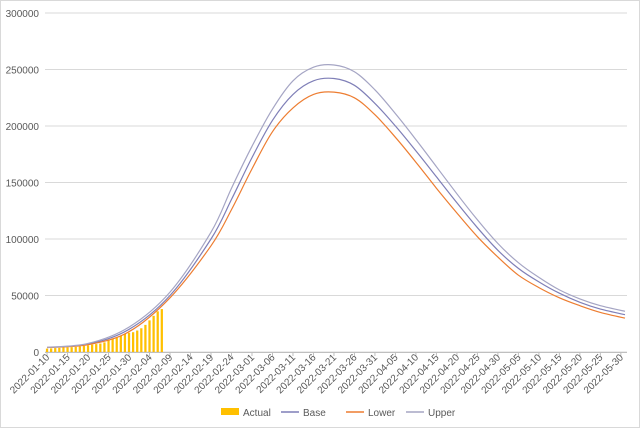 This screenshot has height=432, width=640. What do you see at coordinates (23, 14) in the screenshot?
I see `y-tick-label: 300000` at bounding box center [23, 14].